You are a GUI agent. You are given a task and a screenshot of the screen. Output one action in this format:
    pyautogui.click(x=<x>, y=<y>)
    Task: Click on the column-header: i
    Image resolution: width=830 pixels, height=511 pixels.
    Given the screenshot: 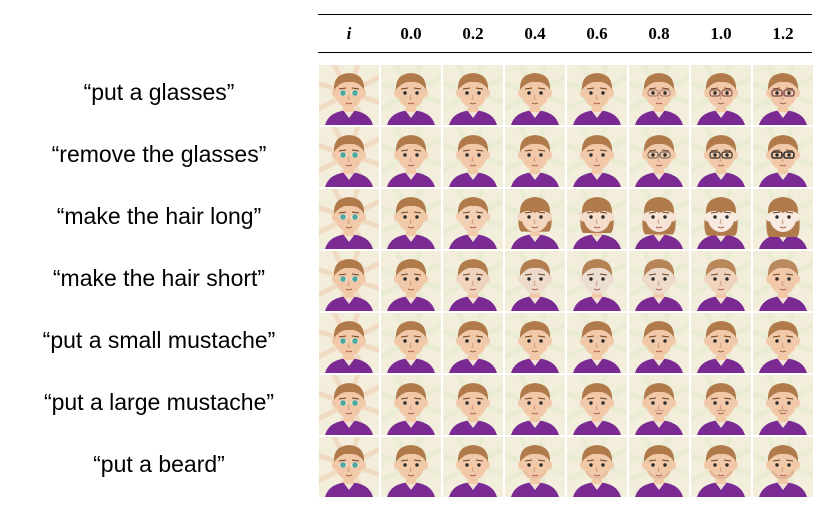 What is the action you would take?
    pyautogui.click(x=349, y=33)
    